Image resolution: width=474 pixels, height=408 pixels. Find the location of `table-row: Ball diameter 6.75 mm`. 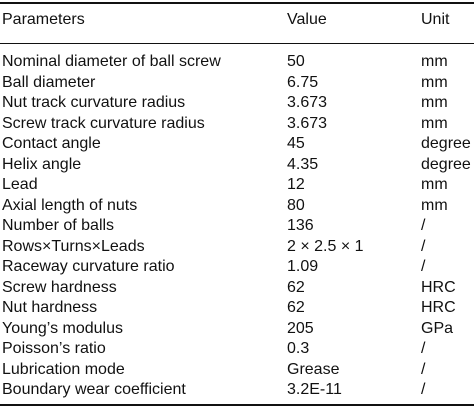

table-row: Ball diameter 6.75 mm is located at coordinates (237, 83).